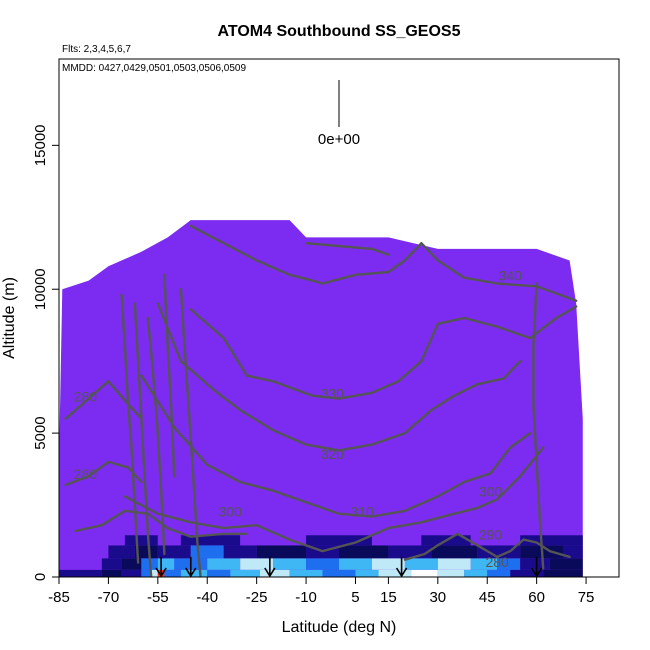 The height and width of the screenshot is (650, 650). What do you see at coordinates (45, 352) in the screenshot?
I see `y-axis: 0 5000 10000 15000` at bounding box center [45, 352].